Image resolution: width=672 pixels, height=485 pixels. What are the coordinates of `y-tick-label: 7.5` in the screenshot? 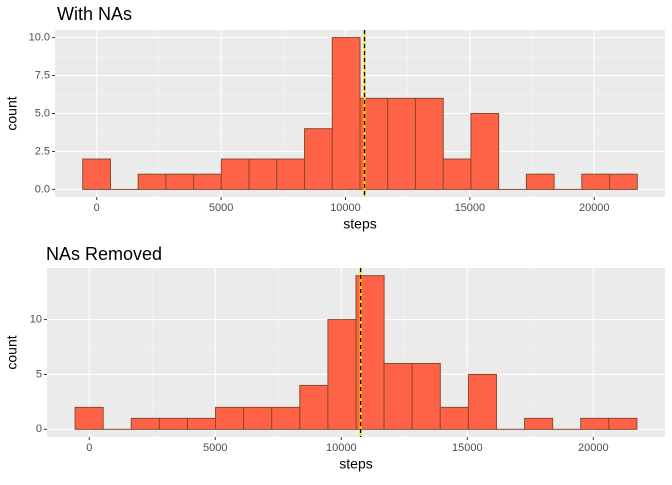 It's located at (42, 75).